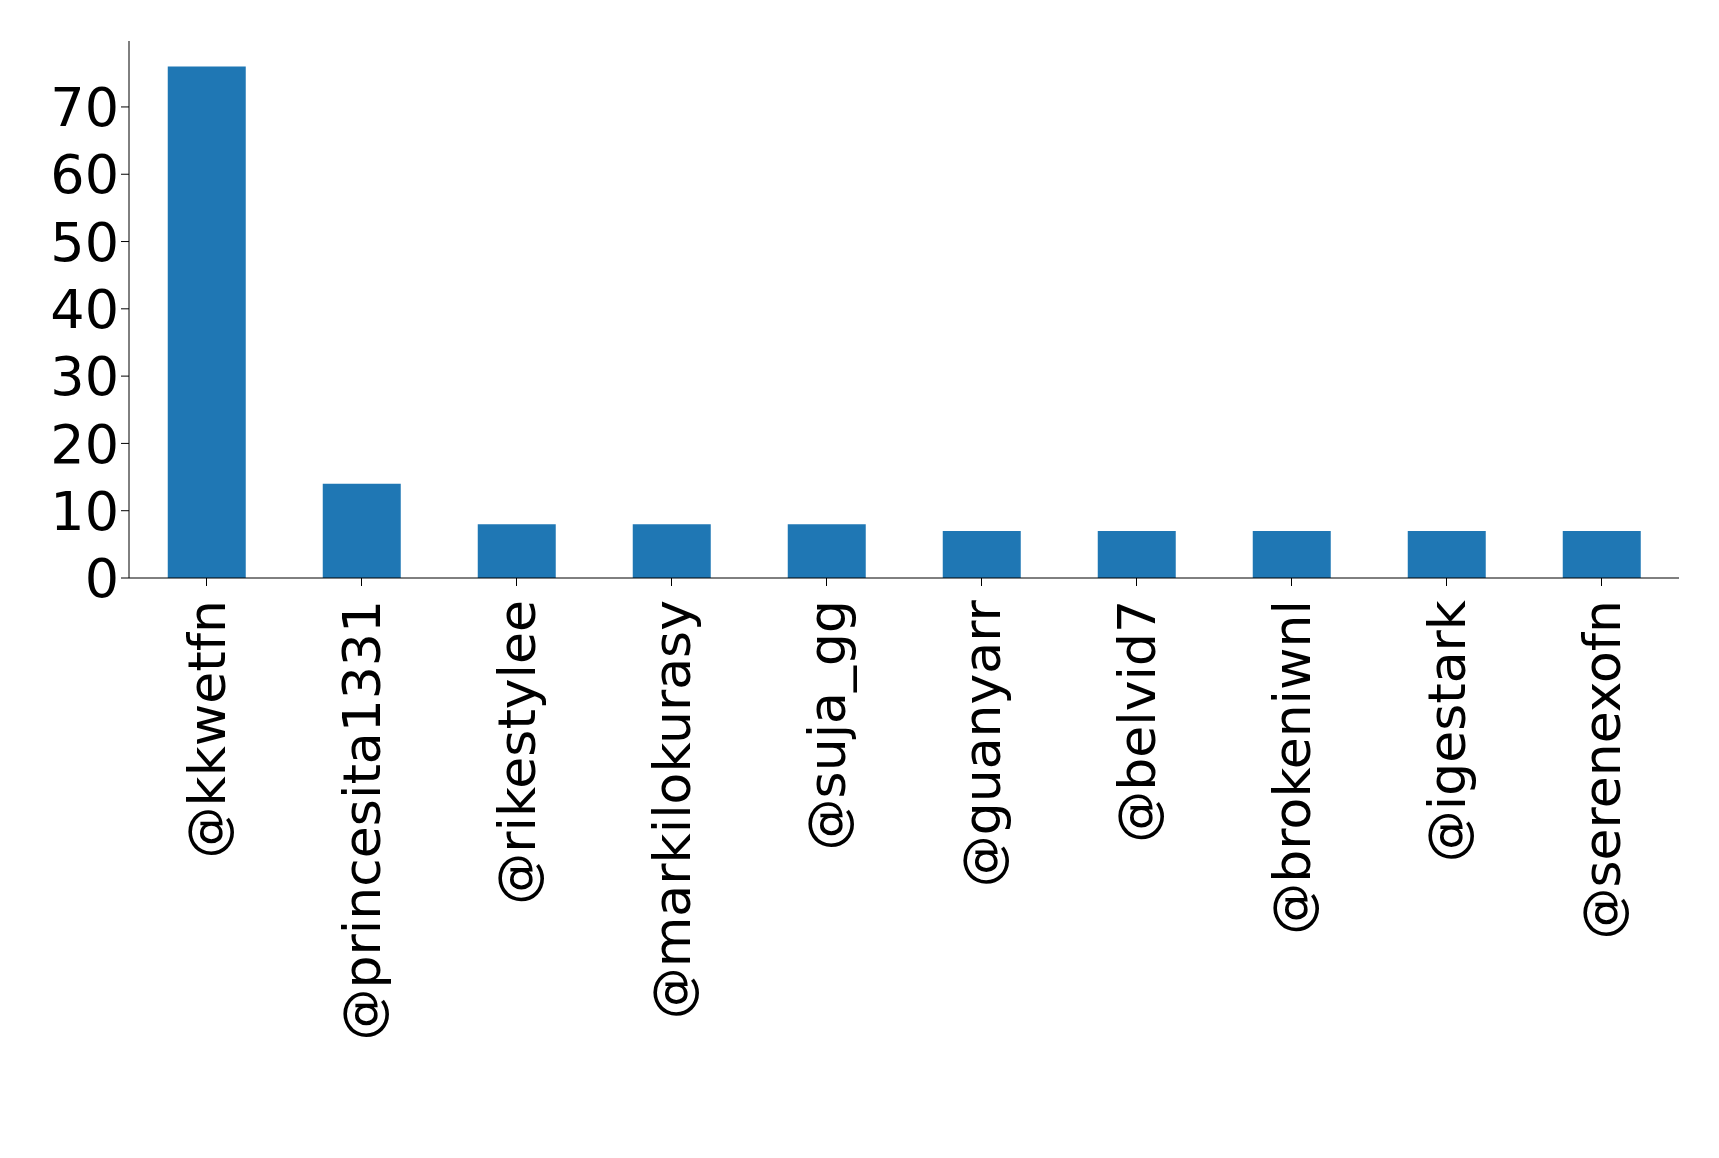  Describe the element at coordinates (361, 820) in the screenshot. I see `x-tick-label: @princesita1331` at that location.